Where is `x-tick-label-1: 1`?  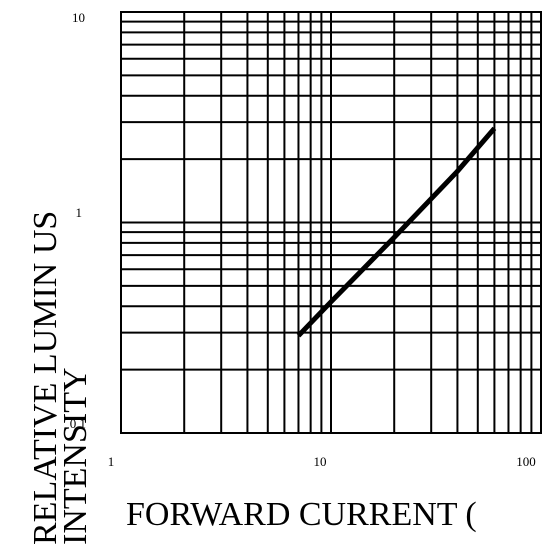
x-tick-label-1: 1 is located at coordinates (111, 461).